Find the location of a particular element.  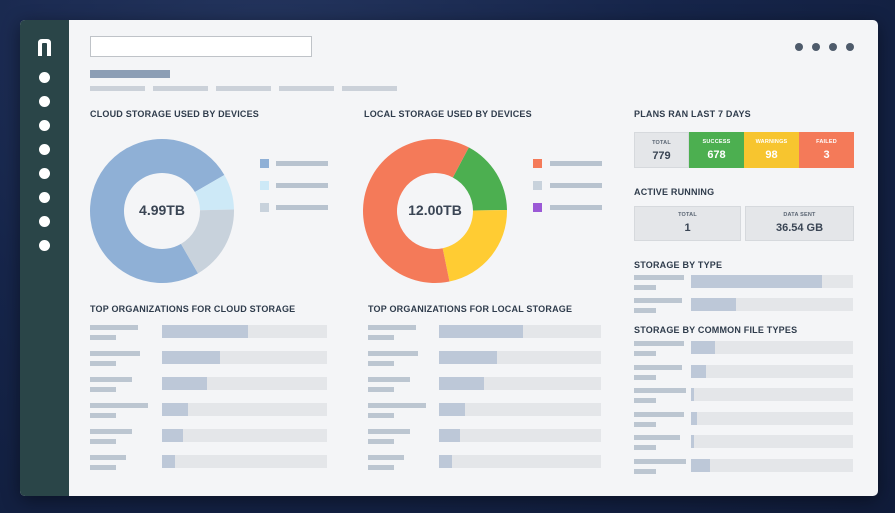

active-sent-value: 36.54 GB is located at coordinates (799, 228).